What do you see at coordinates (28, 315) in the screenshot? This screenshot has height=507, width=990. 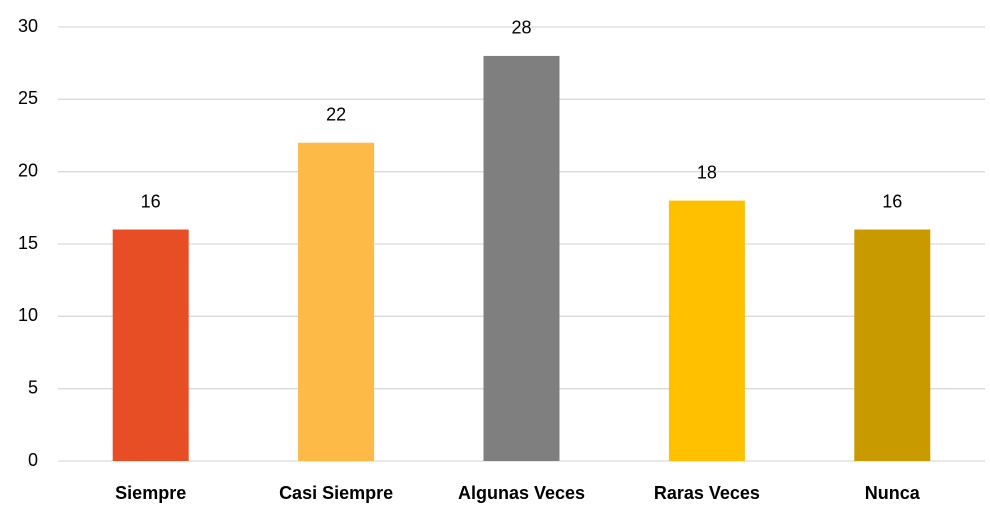 I see `y-tick-label: 10` at bounding box center [28, 315].